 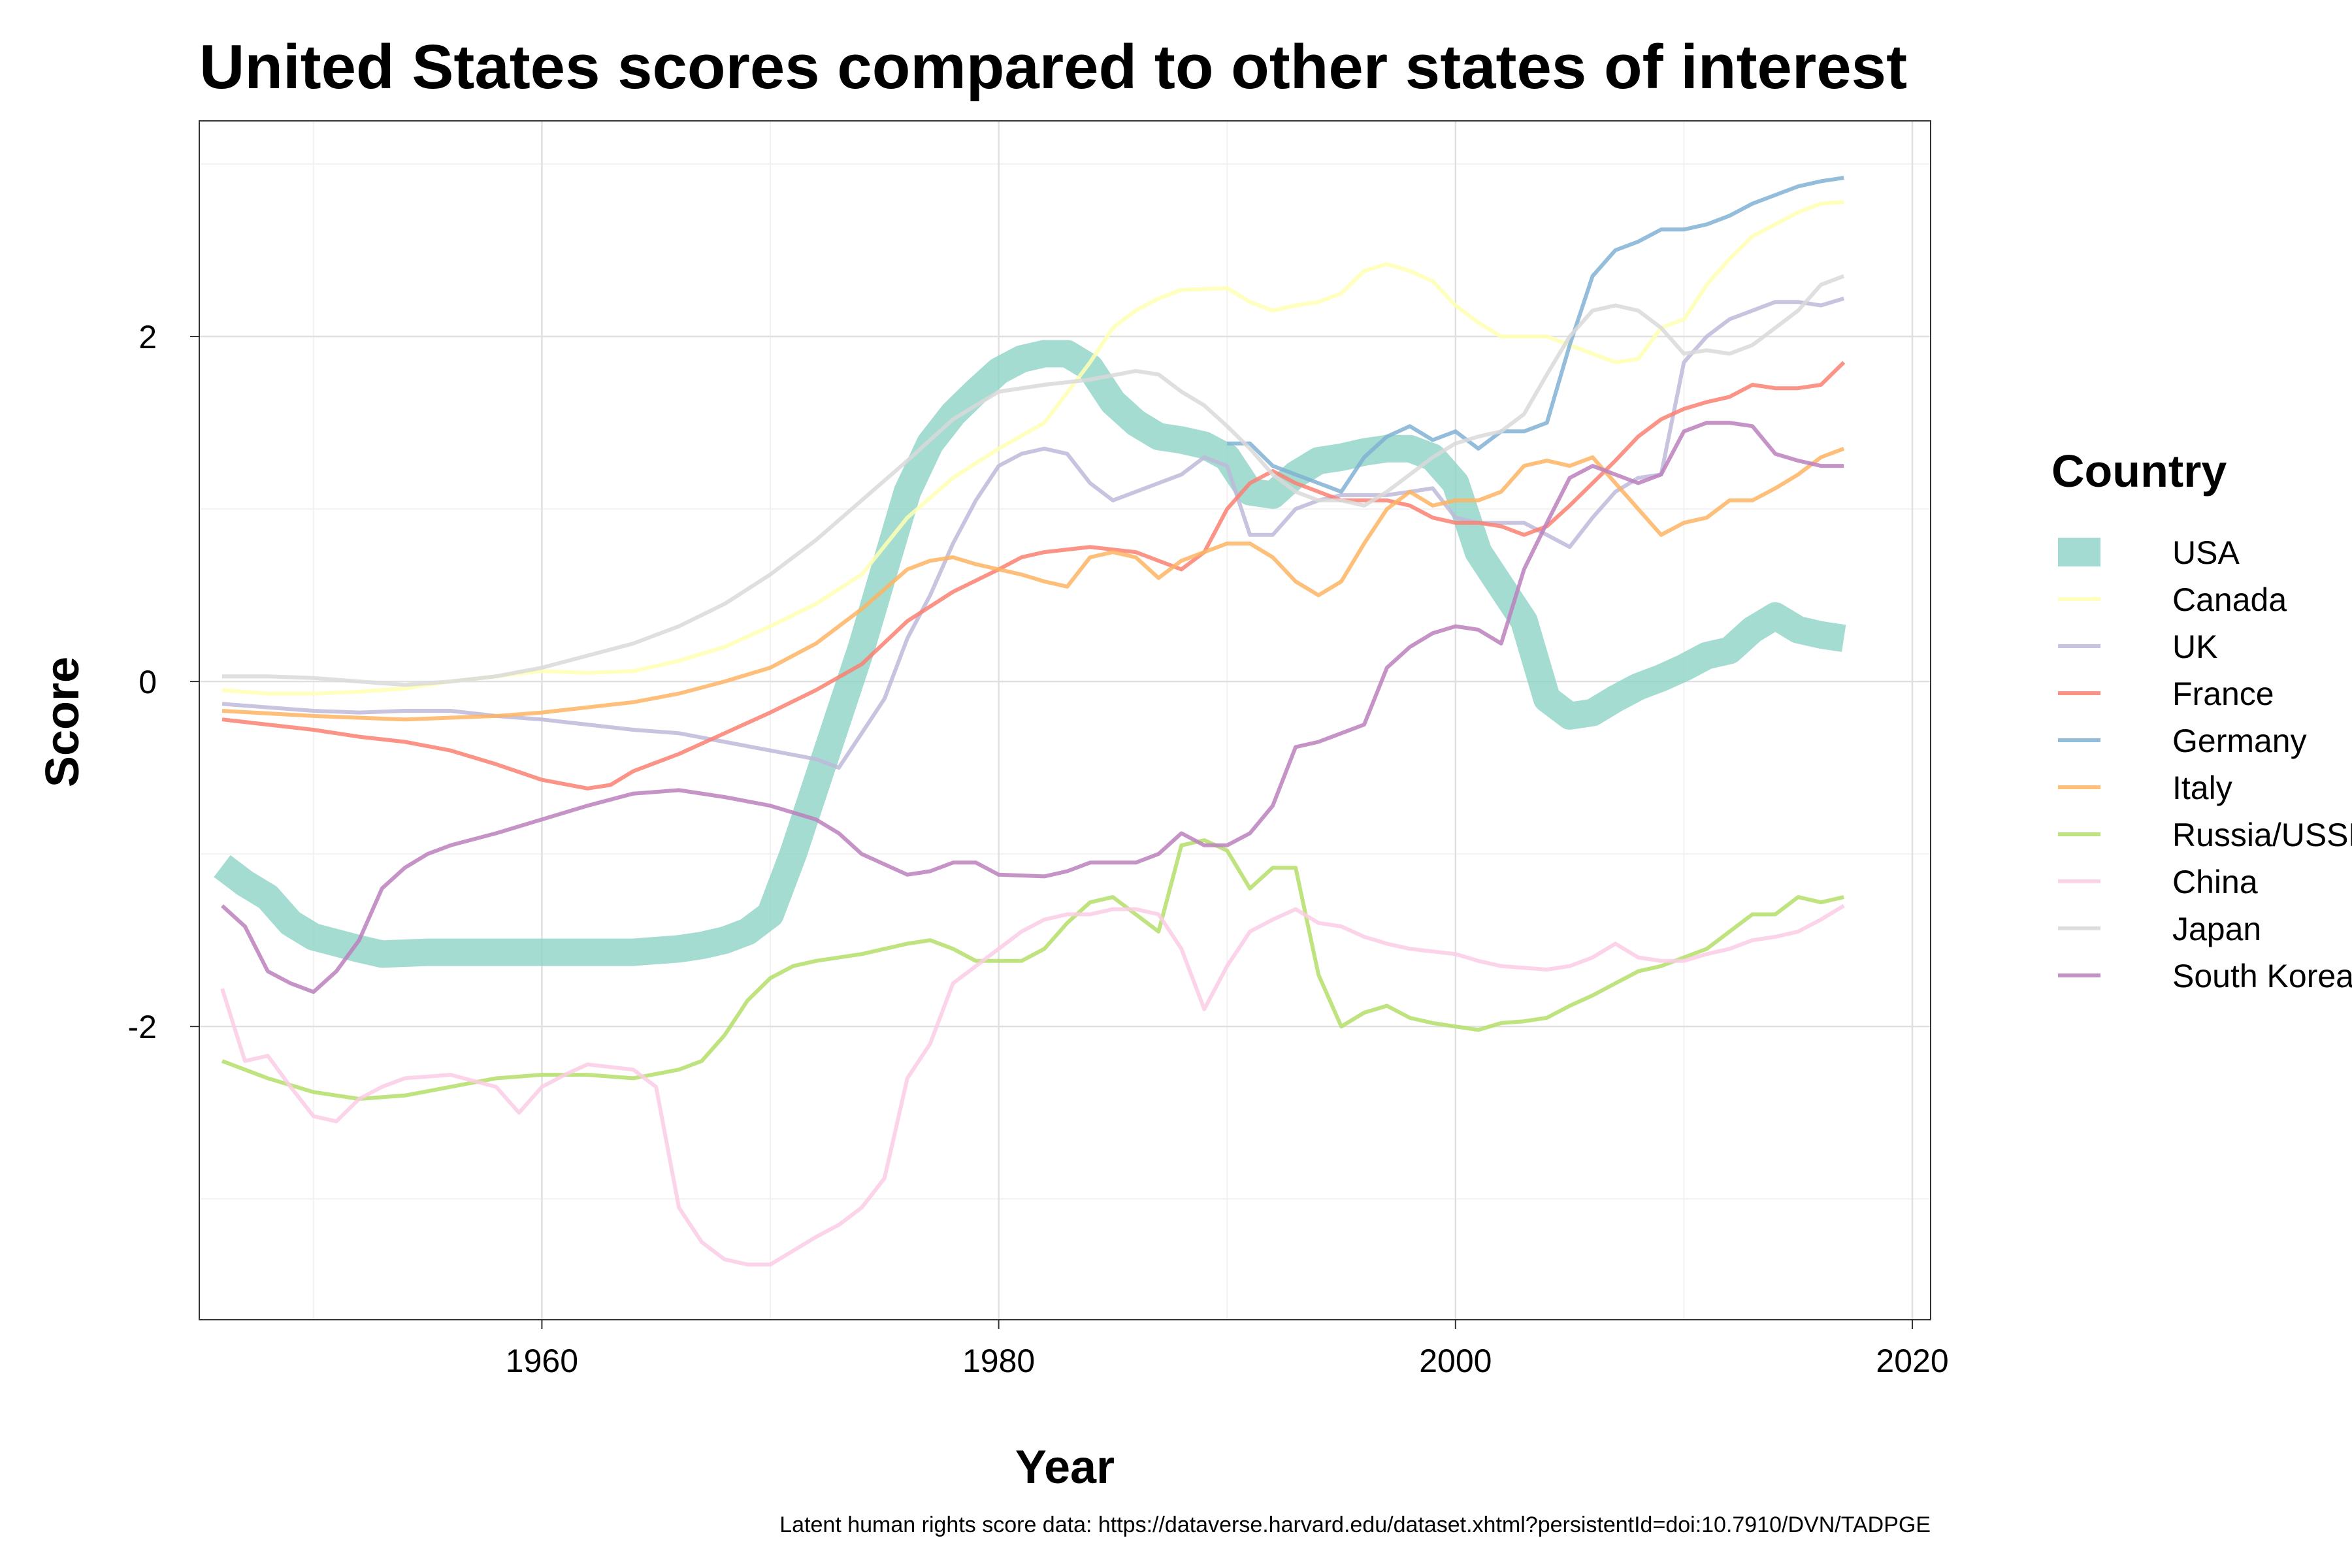 I want to click on x-tick-label: 1980, so click(x=998, y=1361).